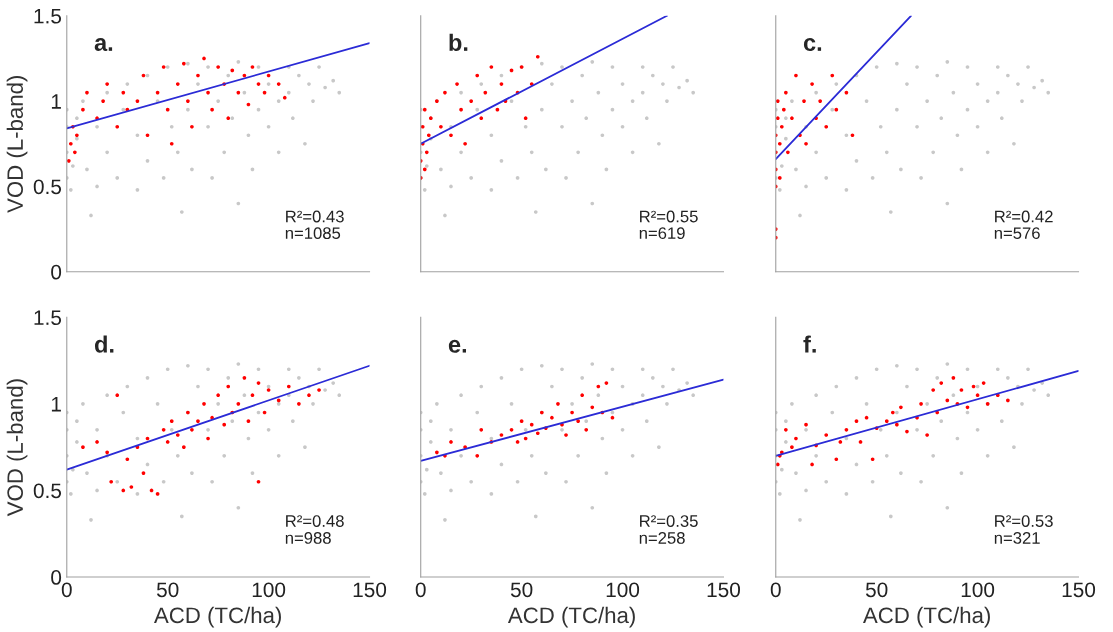 The height and width of the screenshot is (632, 1113). I want to click on annotation: R²=0.42, so click(1024, 216).